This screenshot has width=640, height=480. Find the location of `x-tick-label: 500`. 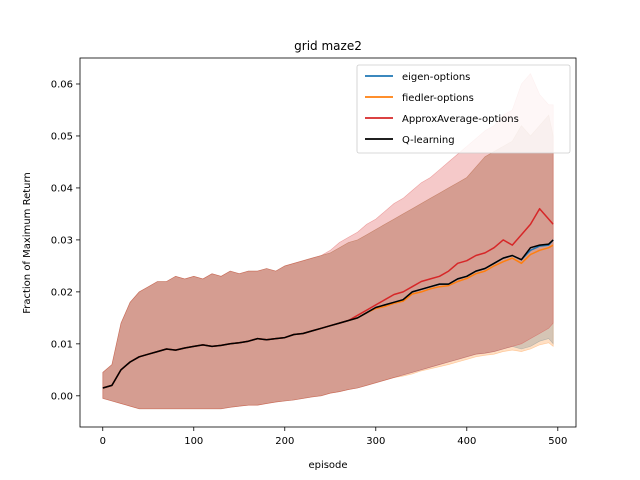

x-tick-label: 500 is located at coordinates (557, 441).